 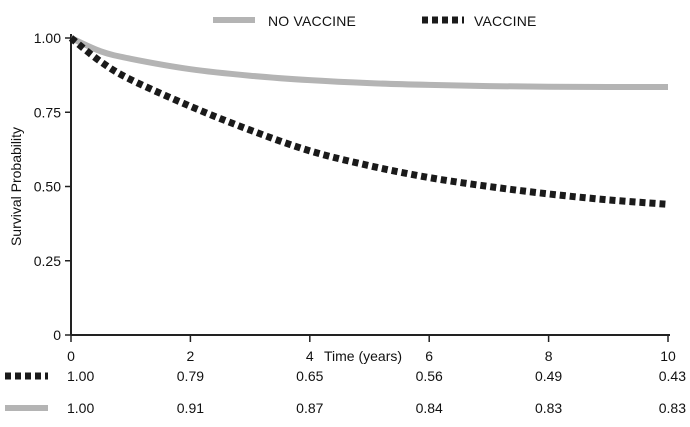 What do you see at coordinates (312, 21) in the screenshot?
I see `legend-label: NO VACCINE` at bounding box center [312, 21].